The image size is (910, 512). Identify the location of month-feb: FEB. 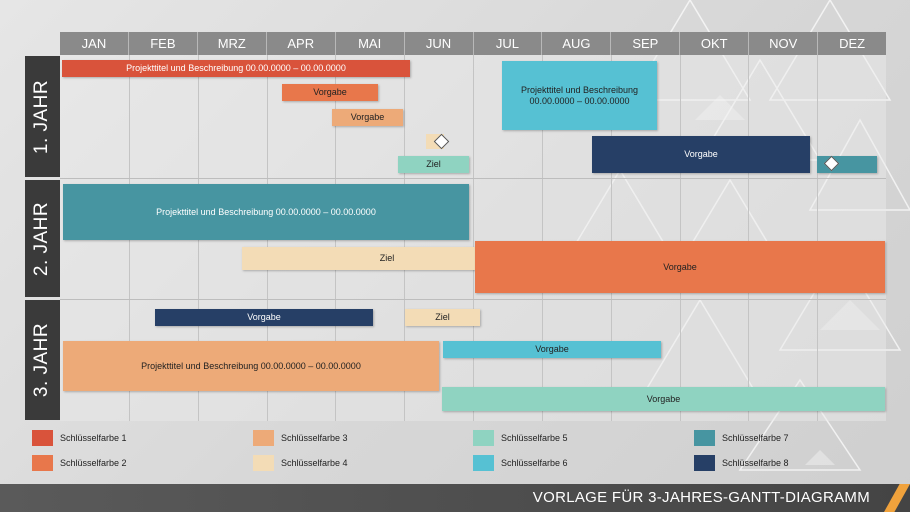
(163, 43).